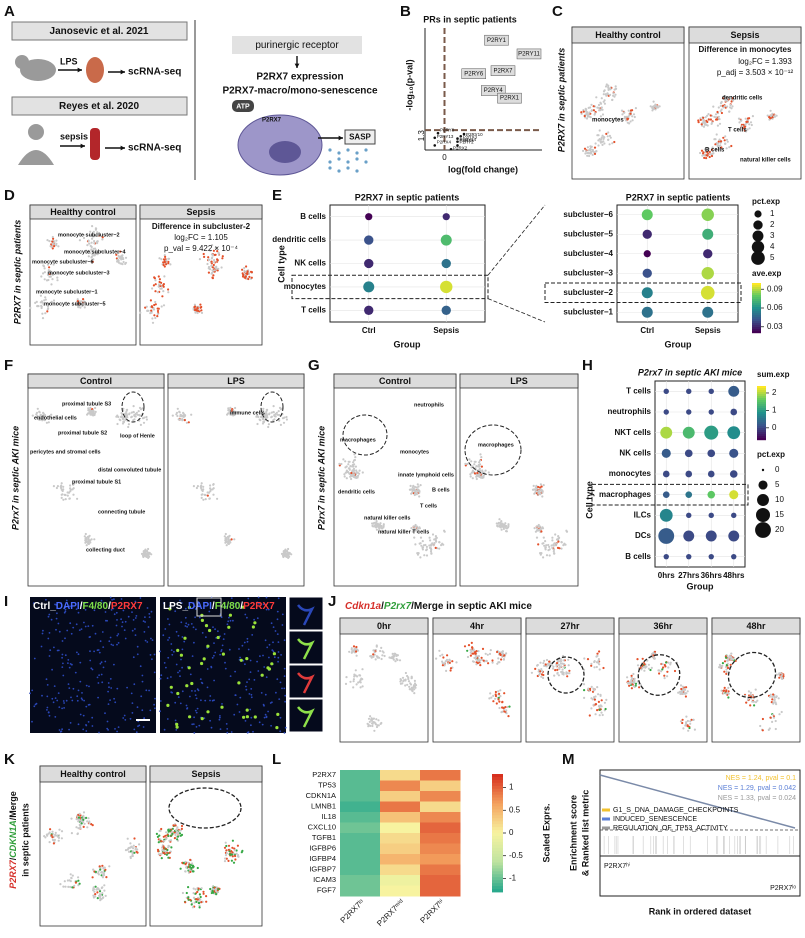 This screenshot has height=938, width=805. Describe the element at coordinates (384, 626) in the screenshot. I see `panel-header-text: 0hr` at that location.